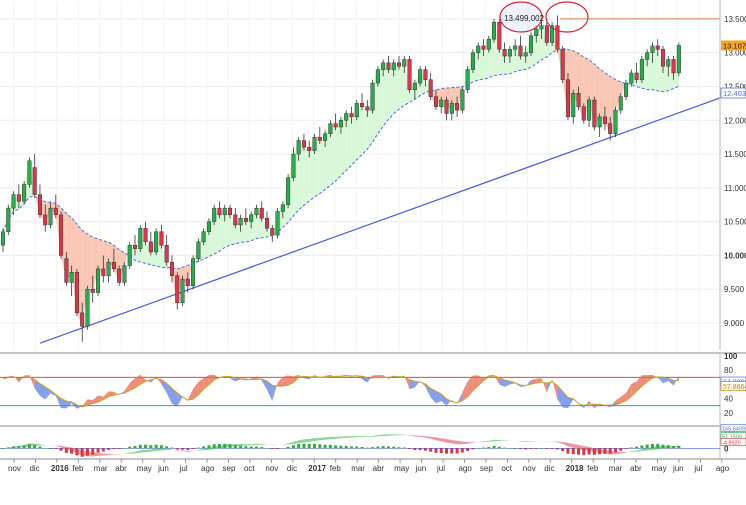 This screenshot has height=505, width=746. What do you see at coordinates (144, 468) in the screenshot?
I see `time-tick-label: may` at bounding box center [144, 468].